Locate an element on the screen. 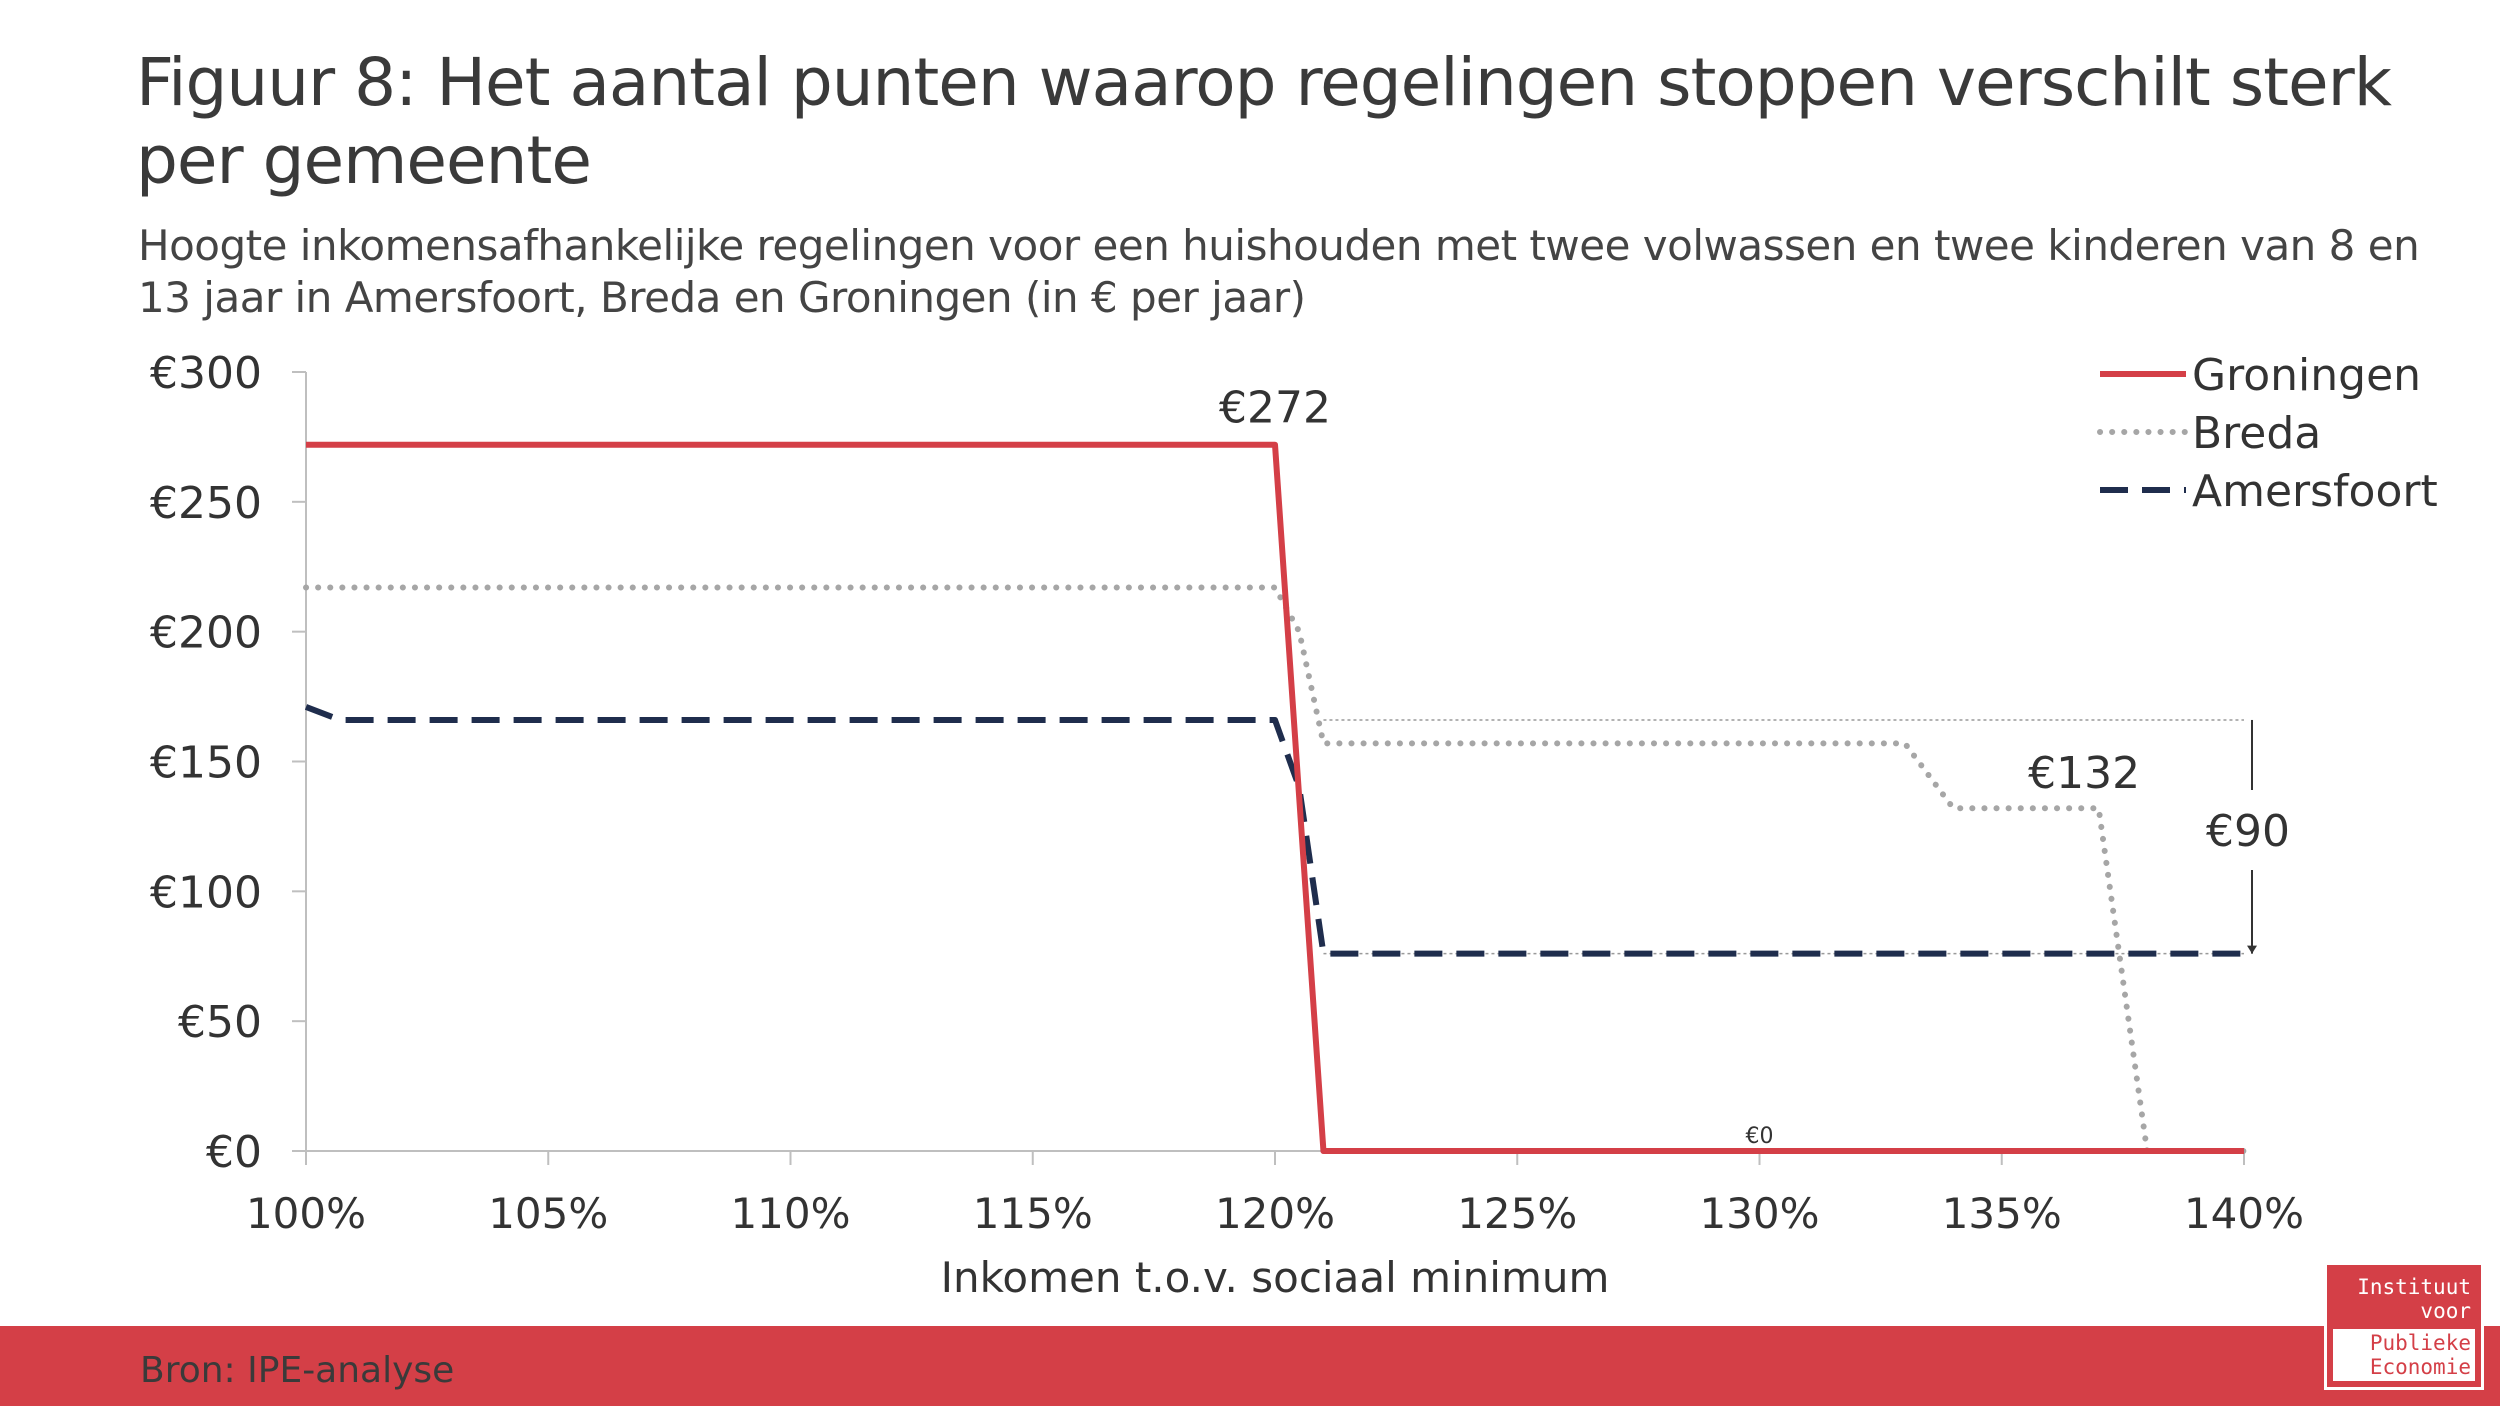  legend-label-groningen: Groningen is located at coordinates (2306, 375).